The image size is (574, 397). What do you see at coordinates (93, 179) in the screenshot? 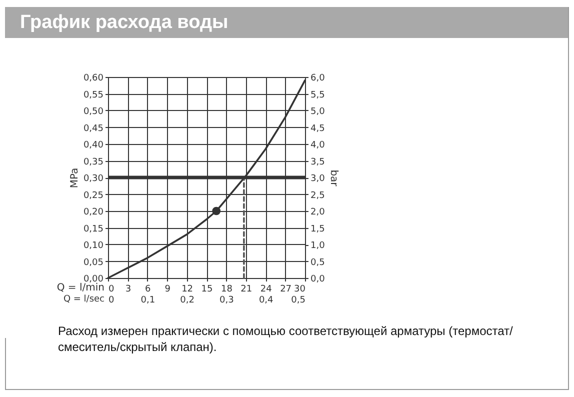
I see `y-tick-label: 0,30` at bounding box center [93, 179].